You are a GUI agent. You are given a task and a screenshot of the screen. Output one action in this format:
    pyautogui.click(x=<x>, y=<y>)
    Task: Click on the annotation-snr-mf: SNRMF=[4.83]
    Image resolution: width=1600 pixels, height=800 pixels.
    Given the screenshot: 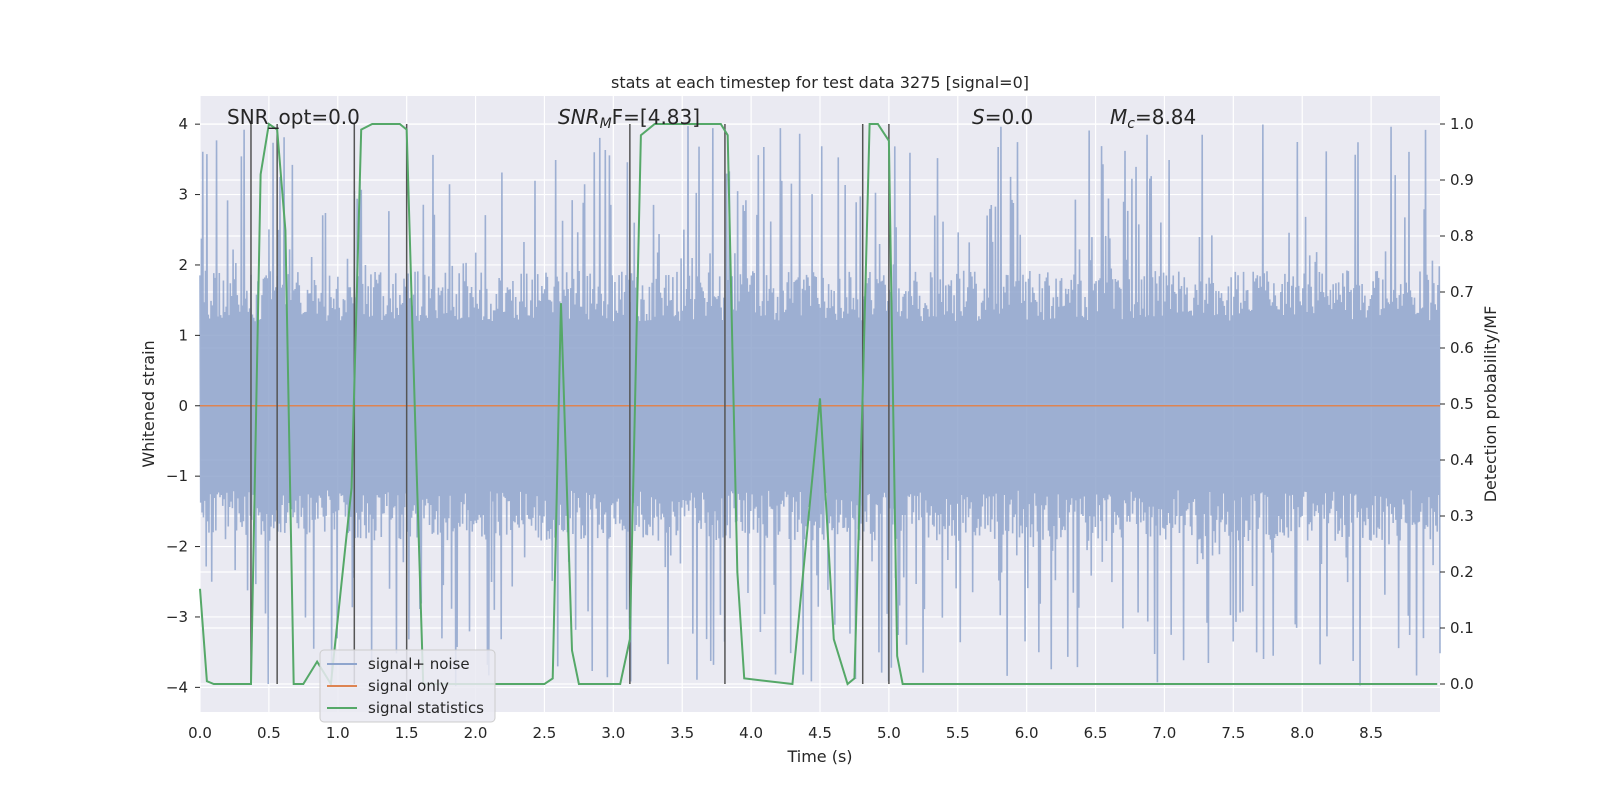 What is the action you would take?
    pyautogui.click(x=629, y=118)
    